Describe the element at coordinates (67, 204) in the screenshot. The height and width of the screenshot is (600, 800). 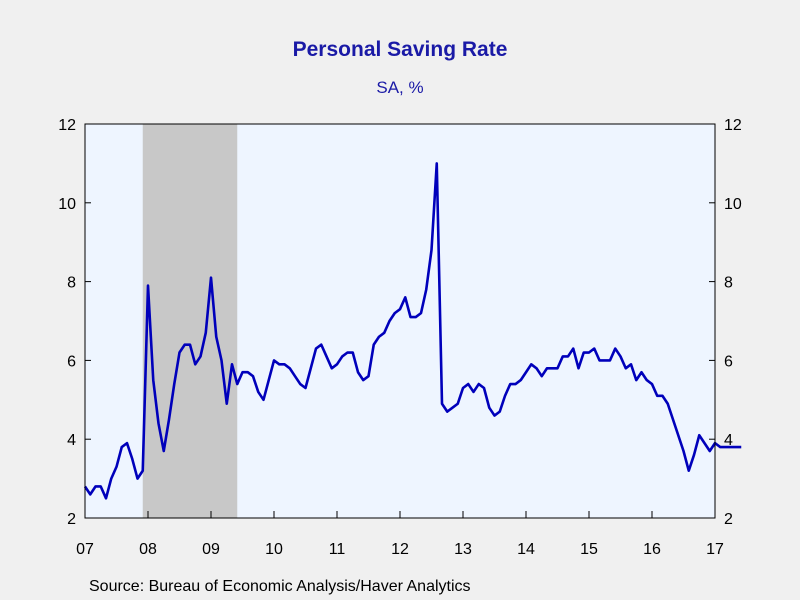
I see `y-tick-label-left: 10` at that location.